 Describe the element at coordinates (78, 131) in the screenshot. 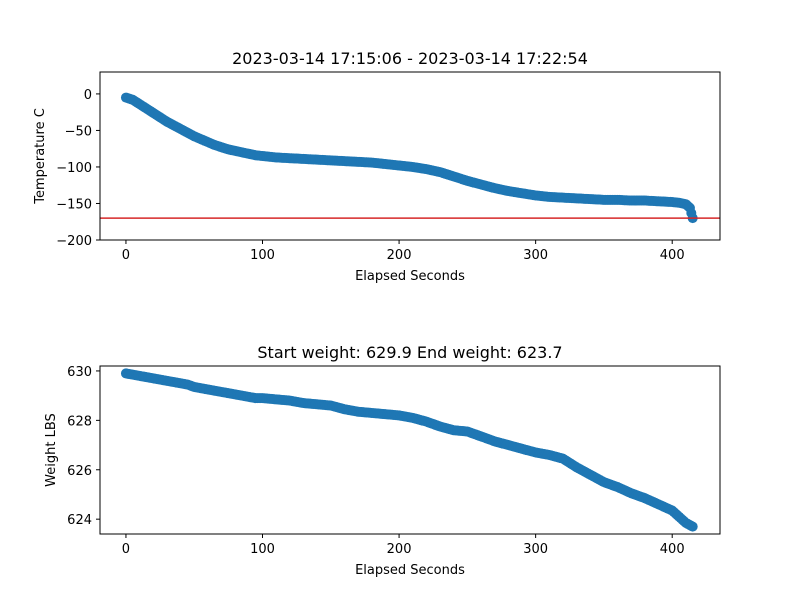

I see `y-tick-label: −50` at that location.